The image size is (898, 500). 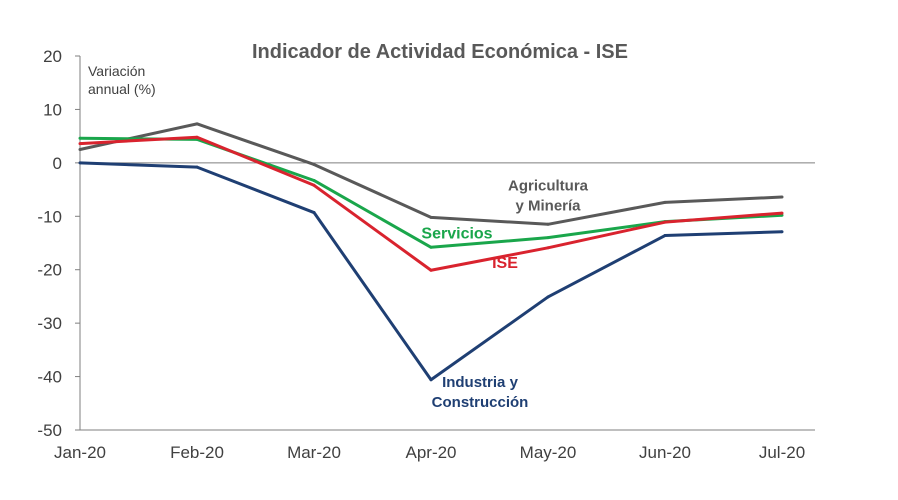 I want to click on y-tick-label: 0, so click(x=57, y=163).